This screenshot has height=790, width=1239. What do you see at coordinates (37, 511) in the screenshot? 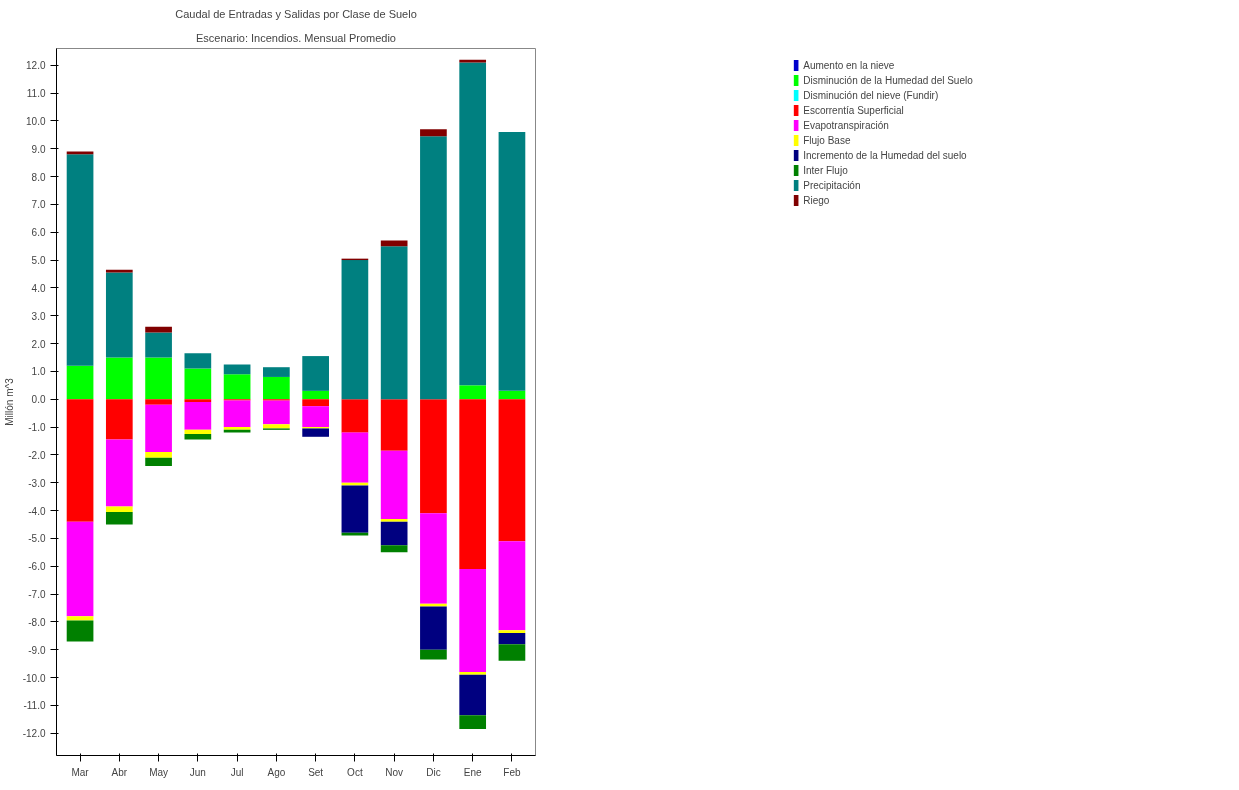
I see `y-tick-label: -4.0` at bounding box center [37, 511].